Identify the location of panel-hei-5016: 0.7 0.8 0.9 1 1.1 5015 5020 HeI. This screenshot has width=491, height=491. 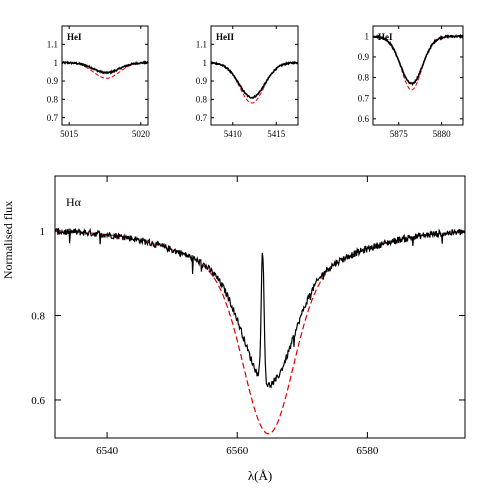
(98, 82).